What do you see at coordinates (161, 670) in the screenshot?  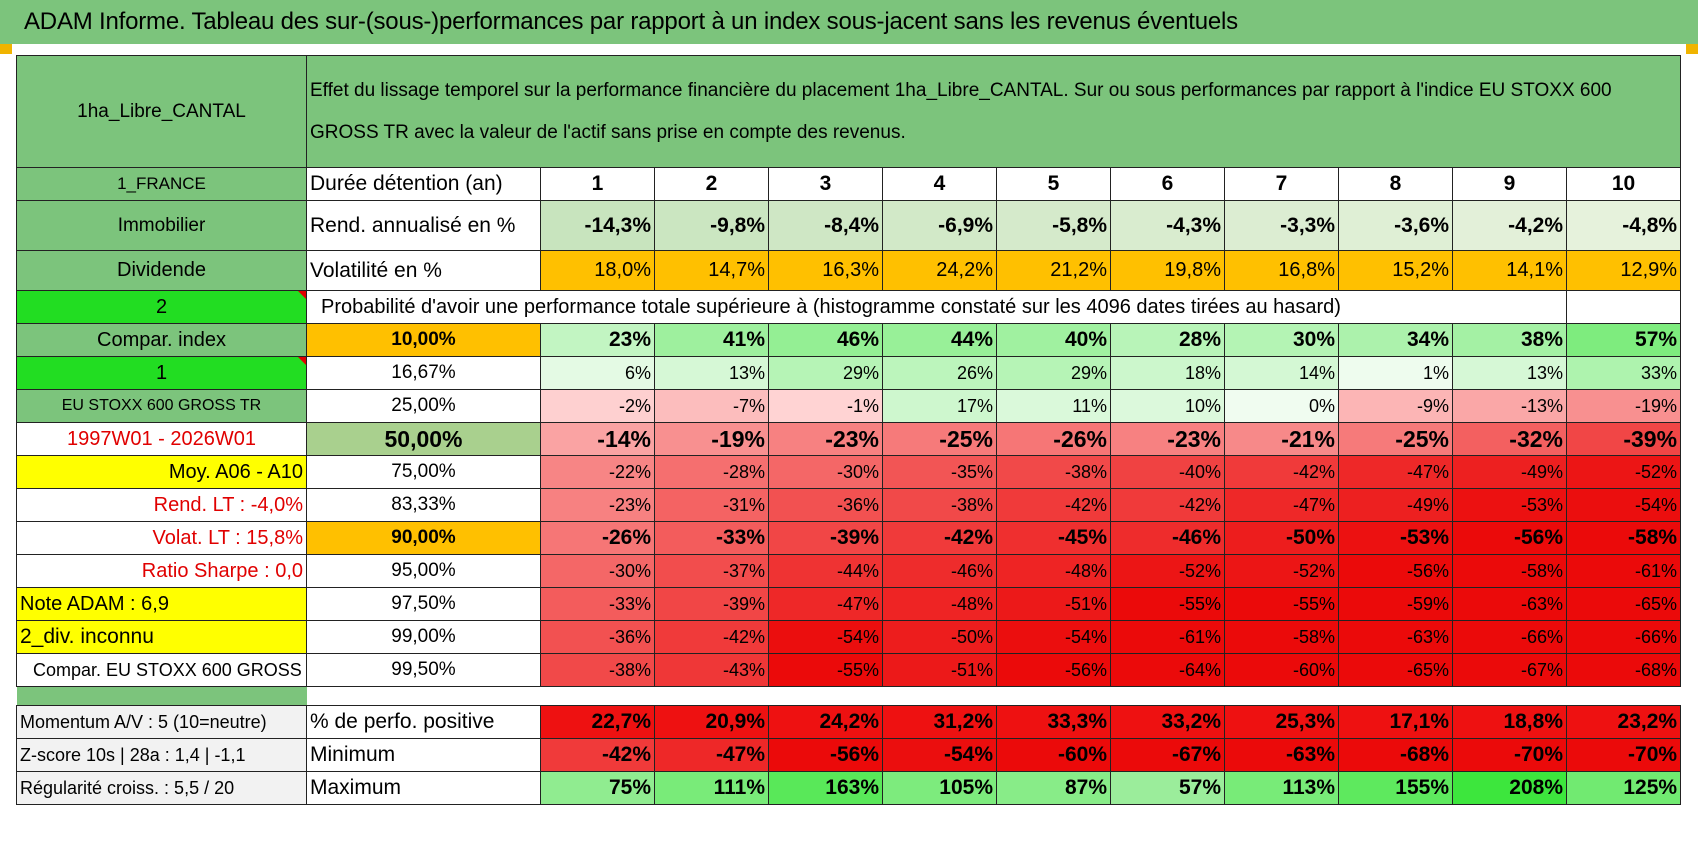 I see `compar-full-label: Compar. EU STOXX 600 GROSS TR` at bounding box center [161, 670].